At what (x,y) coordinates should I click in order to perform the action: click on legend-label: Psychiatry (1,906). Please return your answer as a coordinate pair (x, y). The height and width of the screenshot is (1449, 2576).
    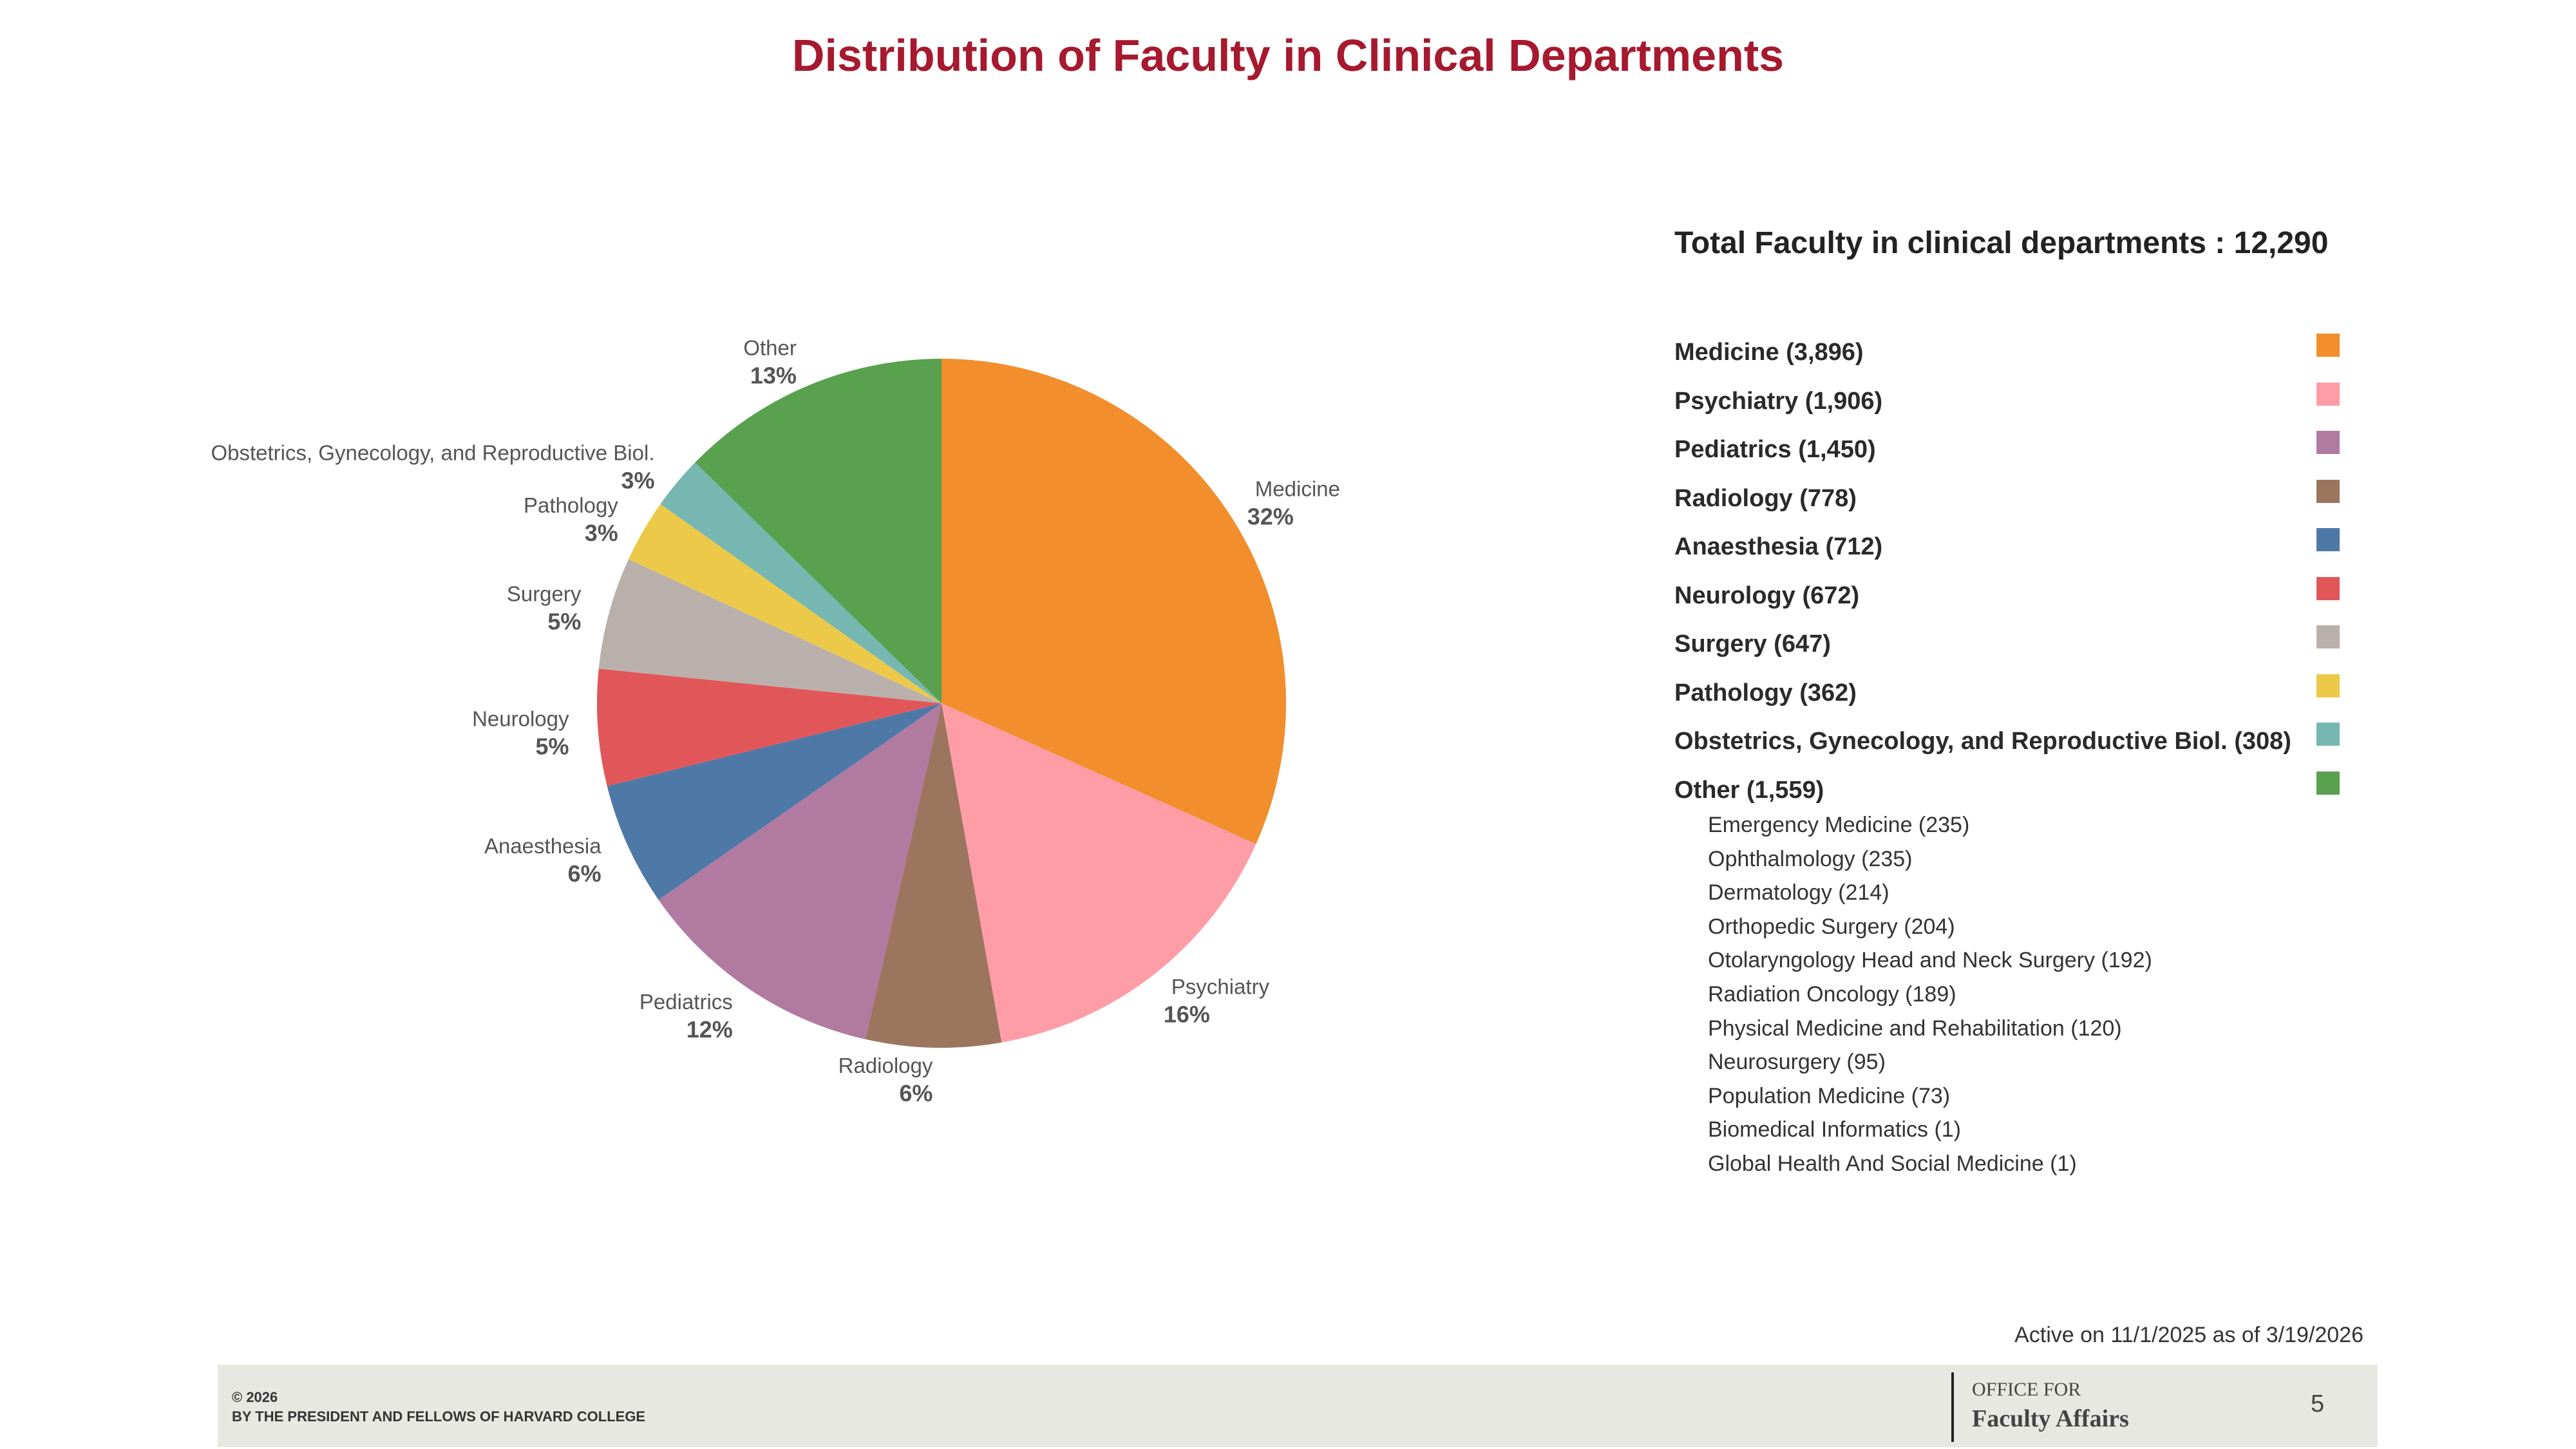
    Looking at the image, I should click on (1779, 401).